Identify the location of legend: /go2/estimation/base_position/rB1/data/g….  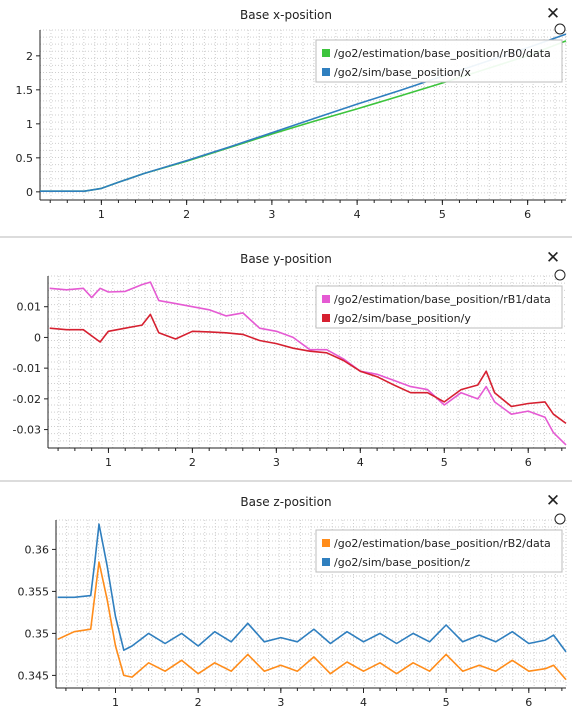
(439, 307).